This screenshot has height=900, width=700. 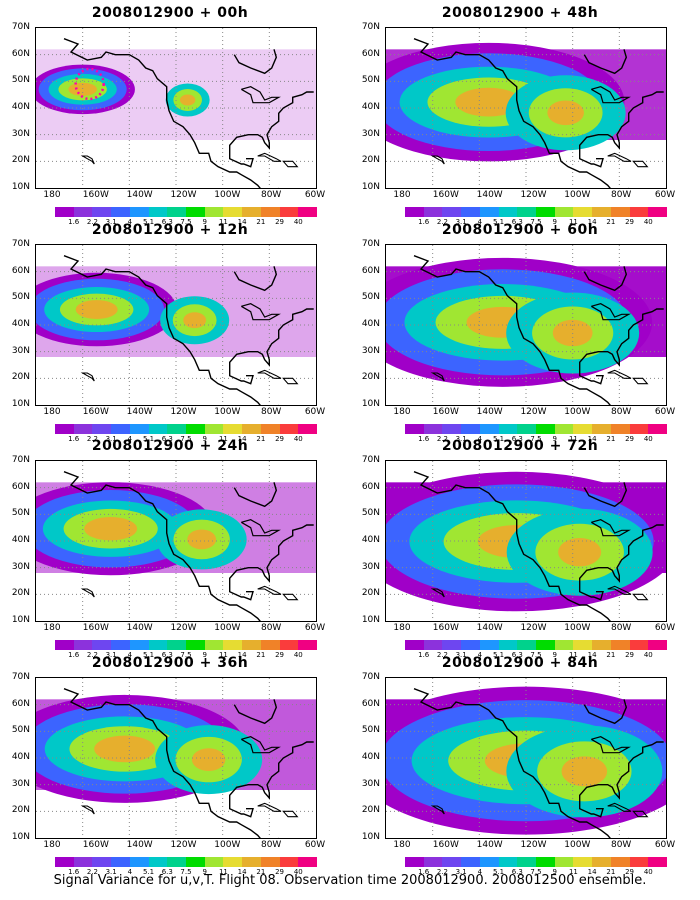 What do you see at coordinates (520, 230) in the screenshot?
I see `panel-title: 2008012900 + 60h` at bounding box center [520, 230].